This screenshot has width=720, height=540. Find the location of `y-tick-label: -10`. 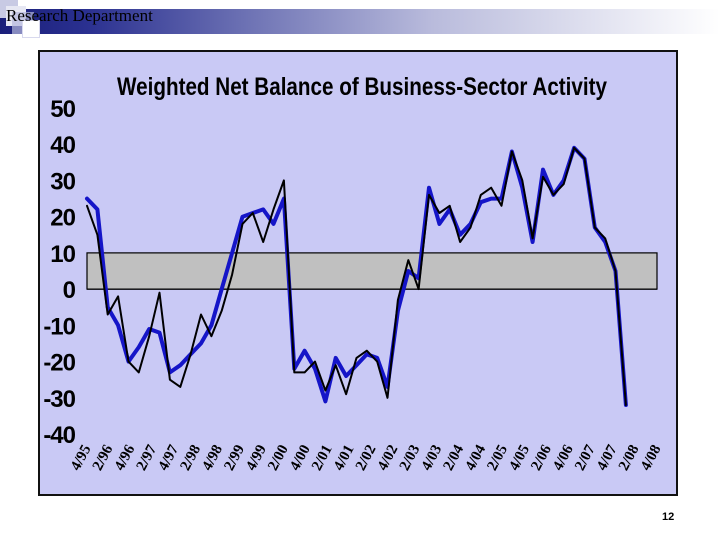

y-tick-label: -10 is located at coordinates (59, 326).